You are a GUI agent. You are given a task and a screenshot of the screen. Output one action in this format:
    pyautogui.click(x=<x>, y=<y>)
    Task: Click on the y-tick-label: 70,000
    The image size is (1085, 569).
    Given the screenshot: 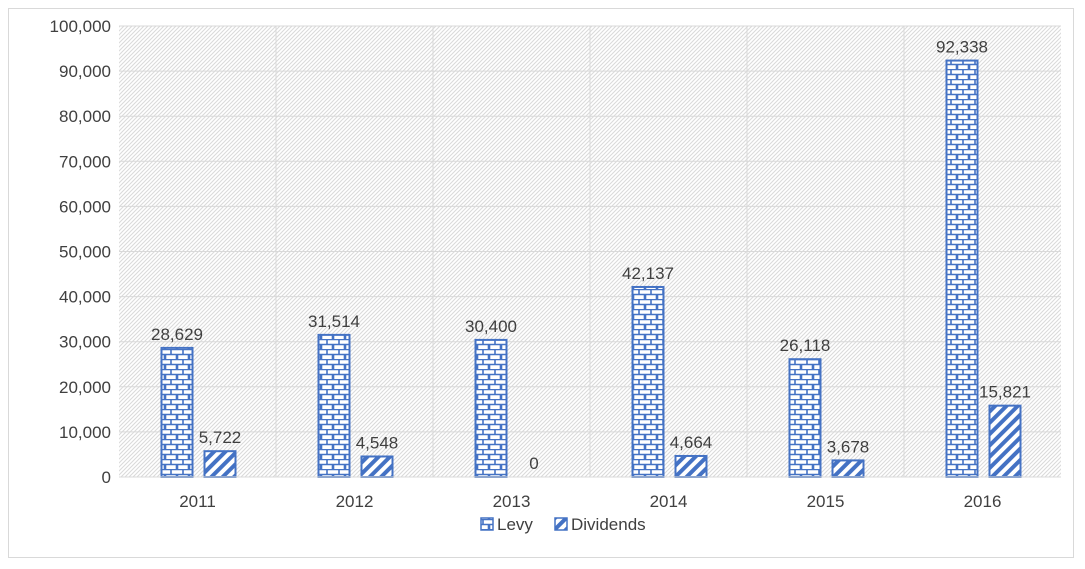 What is the action you would take?
    pyautogui.click(x=85, y=161)
    